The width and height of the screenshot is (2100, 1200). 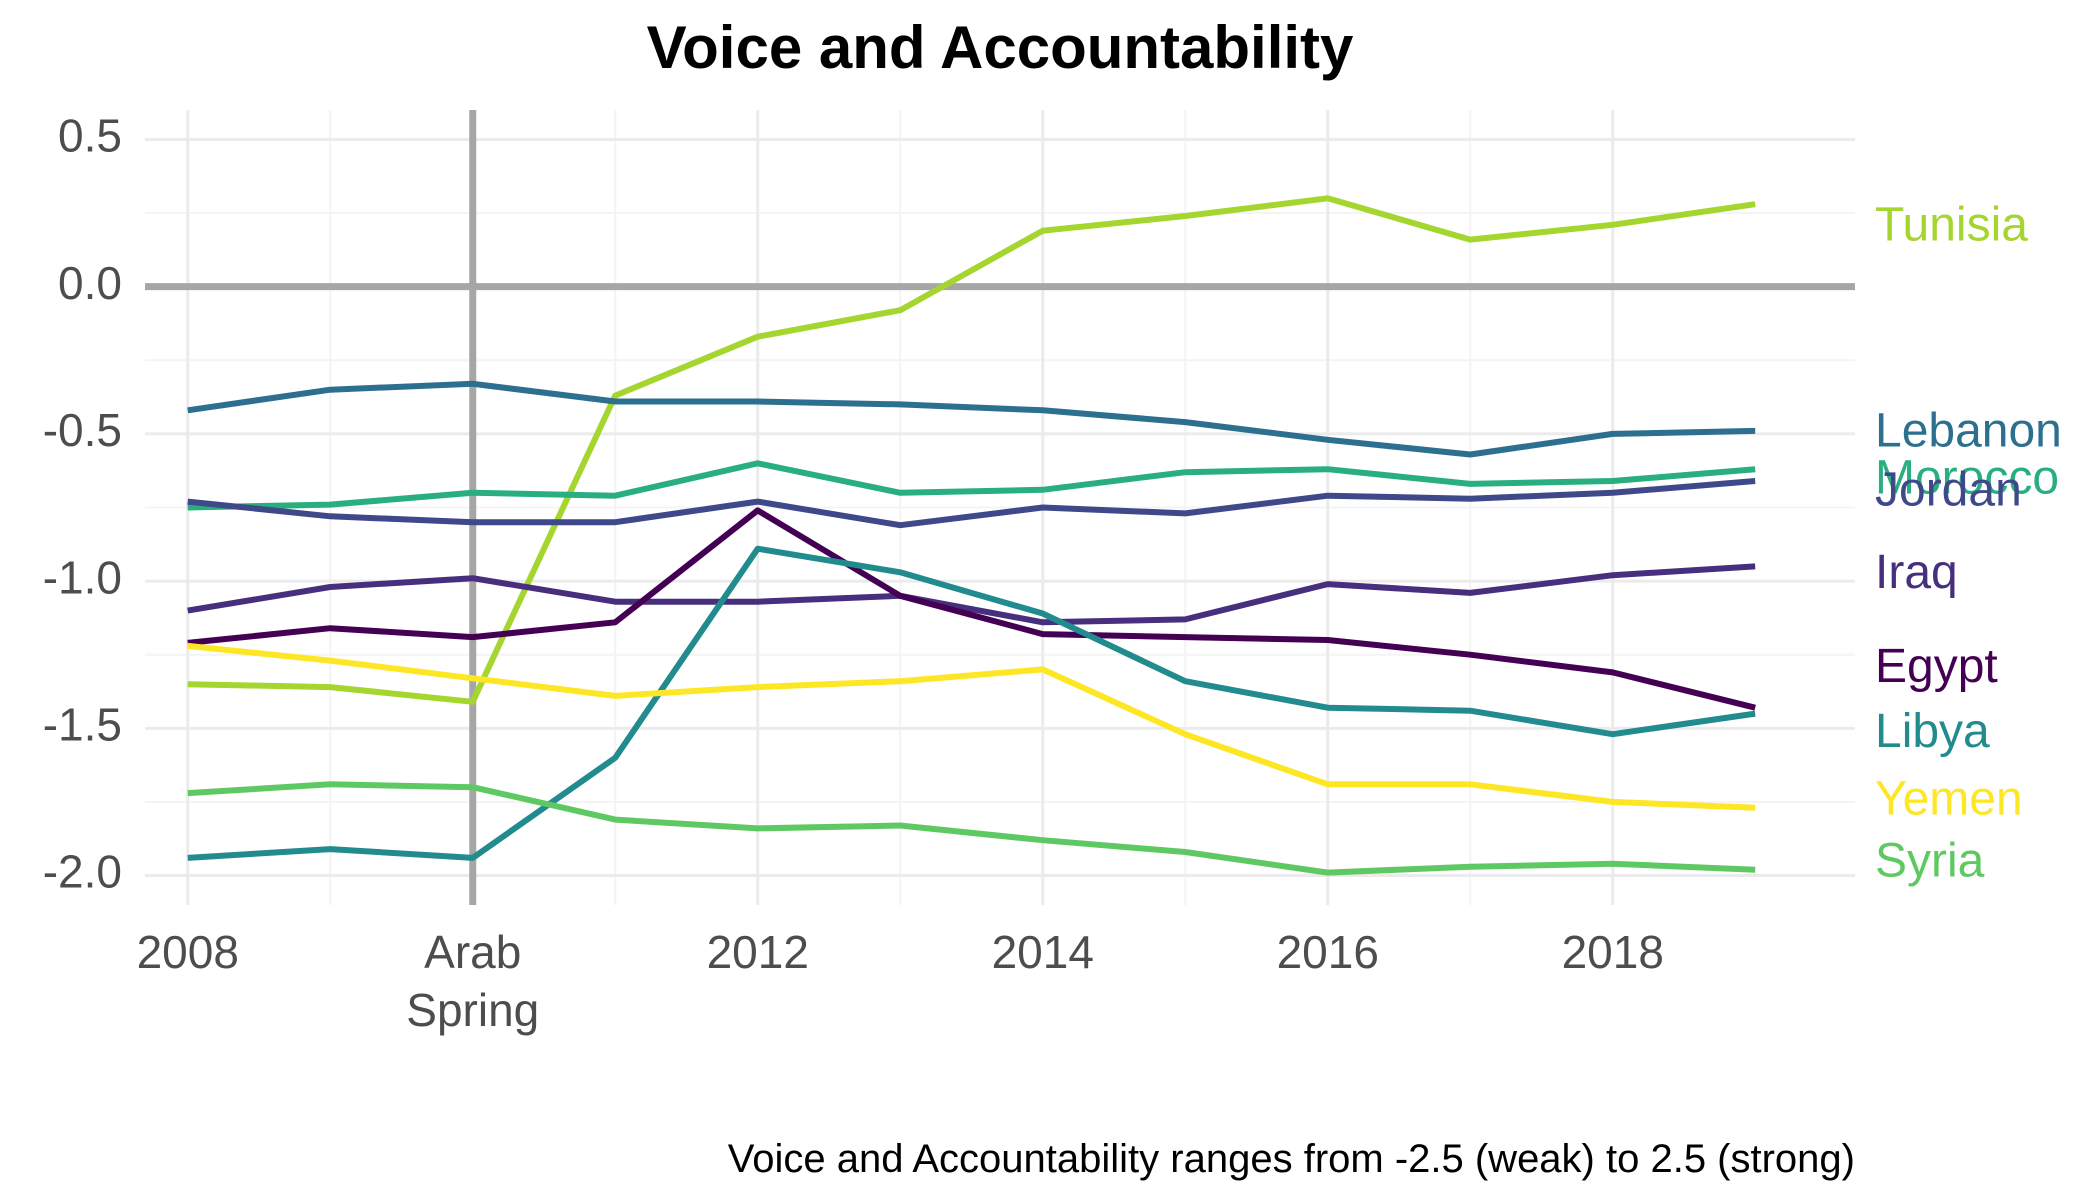 What do you see at coordinates (1949, 799) in the screenshot?
I see `series-label-yemen: Yemen` at bounding box center [1949, 799].